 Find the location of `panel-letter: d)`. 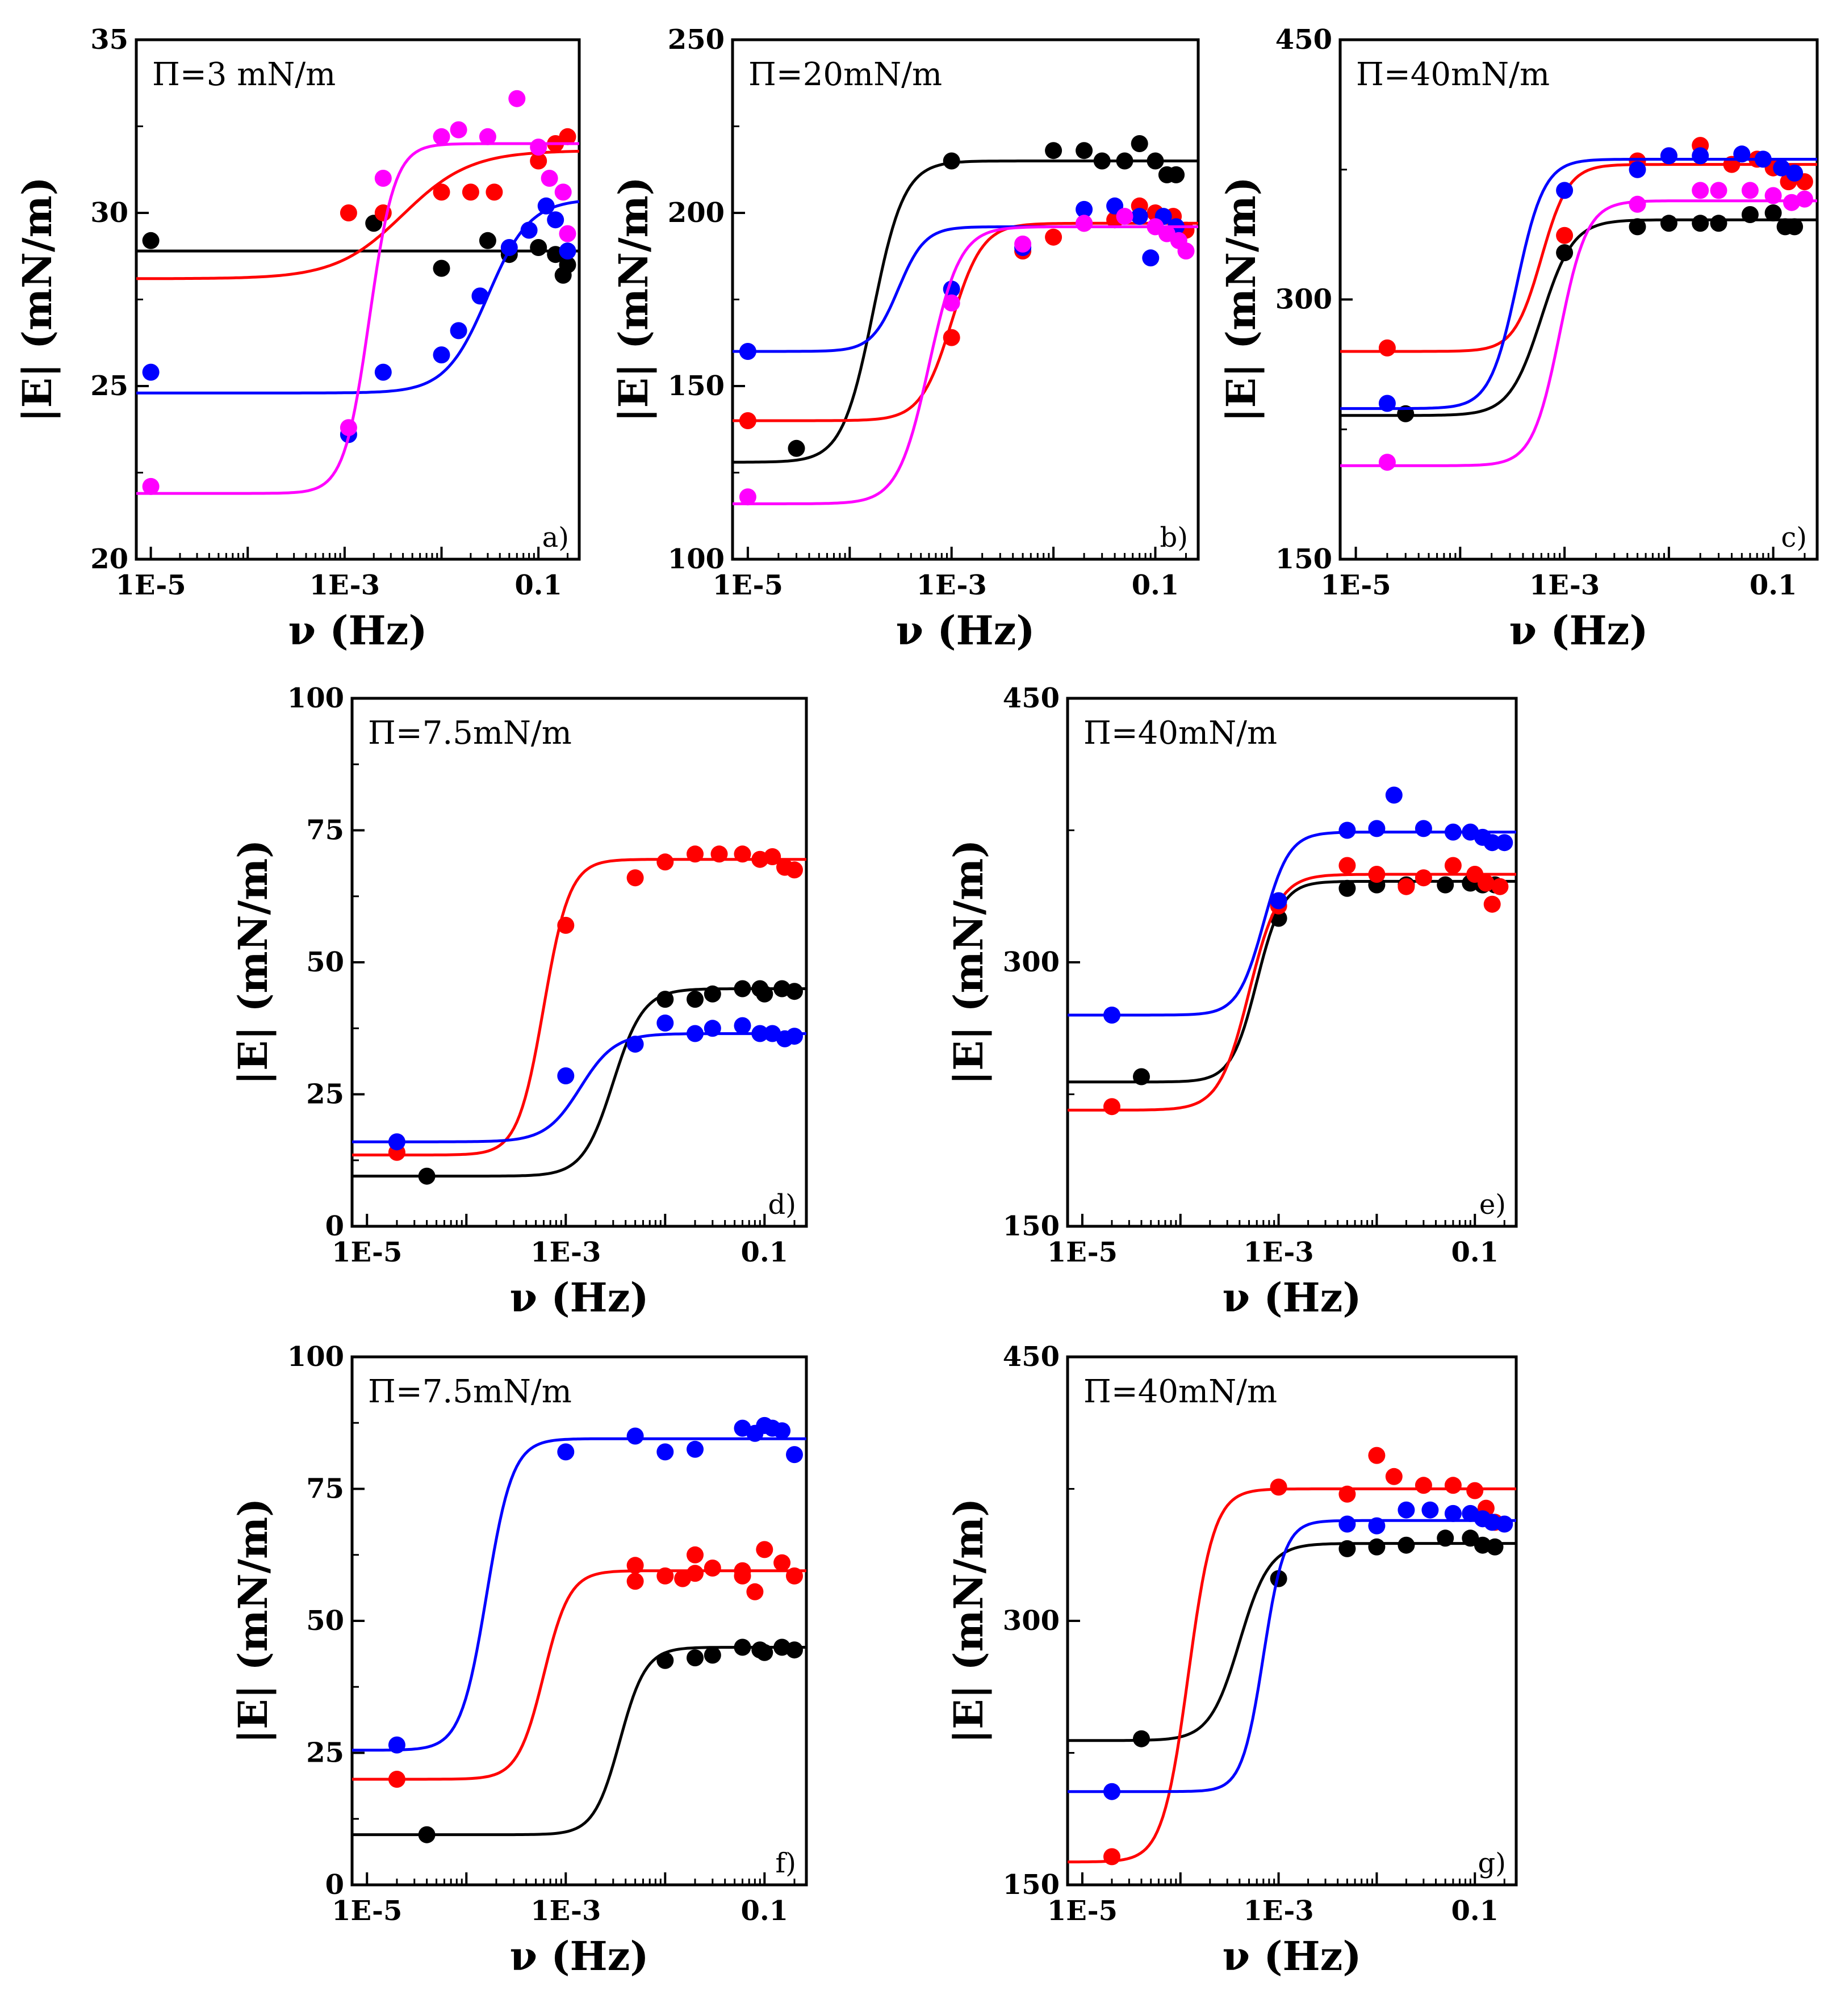

panel-letter: d) is located at coordinates (782, 1205).